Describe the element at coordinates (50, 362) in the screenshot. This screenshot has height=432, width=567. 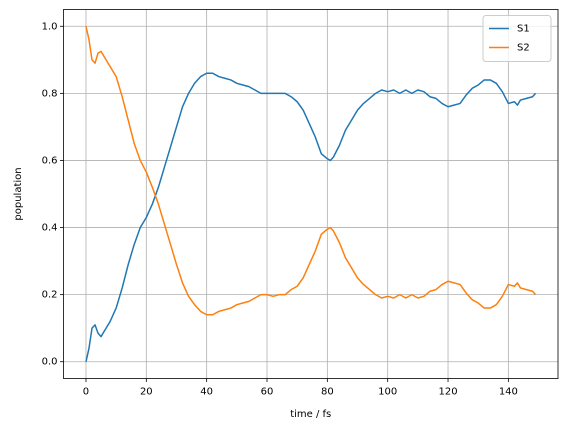
I see `y-tick-label: 0.0` at that location.